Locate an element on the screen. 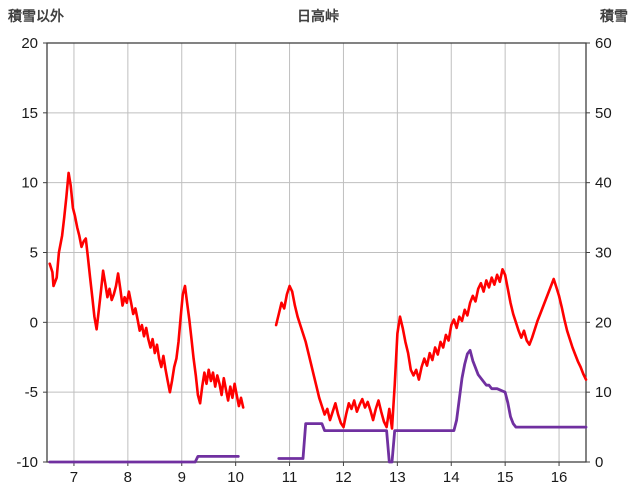 Image resolution: width=636 pixels, height=501 pixels. right-tick-label: 30 is located at coordinates (603, 253).